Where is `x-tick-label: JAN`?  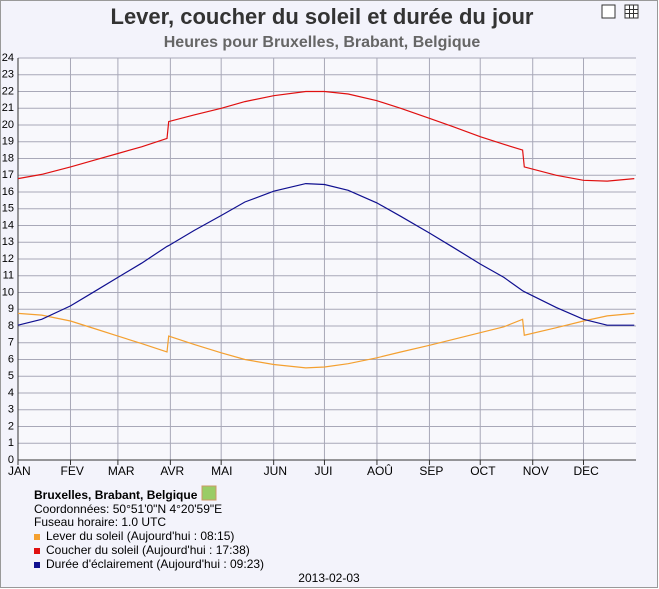
x-tick-label: JAN is located at coordinates (19, 471).